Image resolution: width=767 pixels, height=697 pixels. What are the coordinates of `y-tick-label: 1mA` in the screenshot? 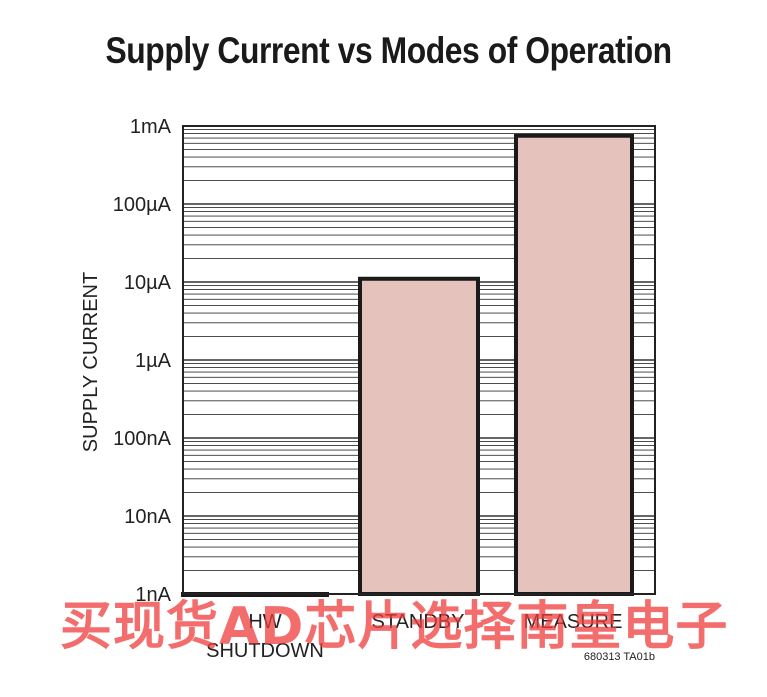 It's located at (151, 127).